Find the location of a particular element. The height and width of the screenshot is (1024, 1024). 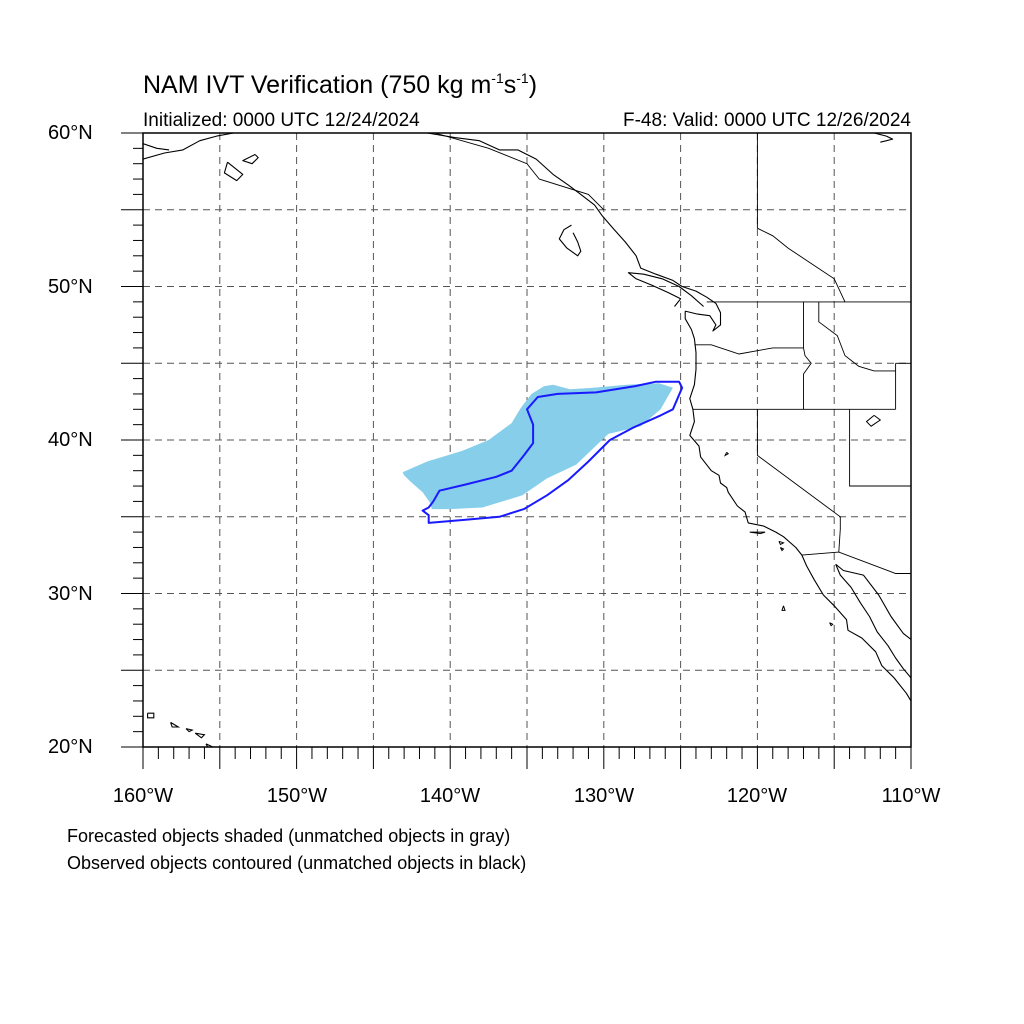

forecast-ivt-object is located at coordinates (537, 446).